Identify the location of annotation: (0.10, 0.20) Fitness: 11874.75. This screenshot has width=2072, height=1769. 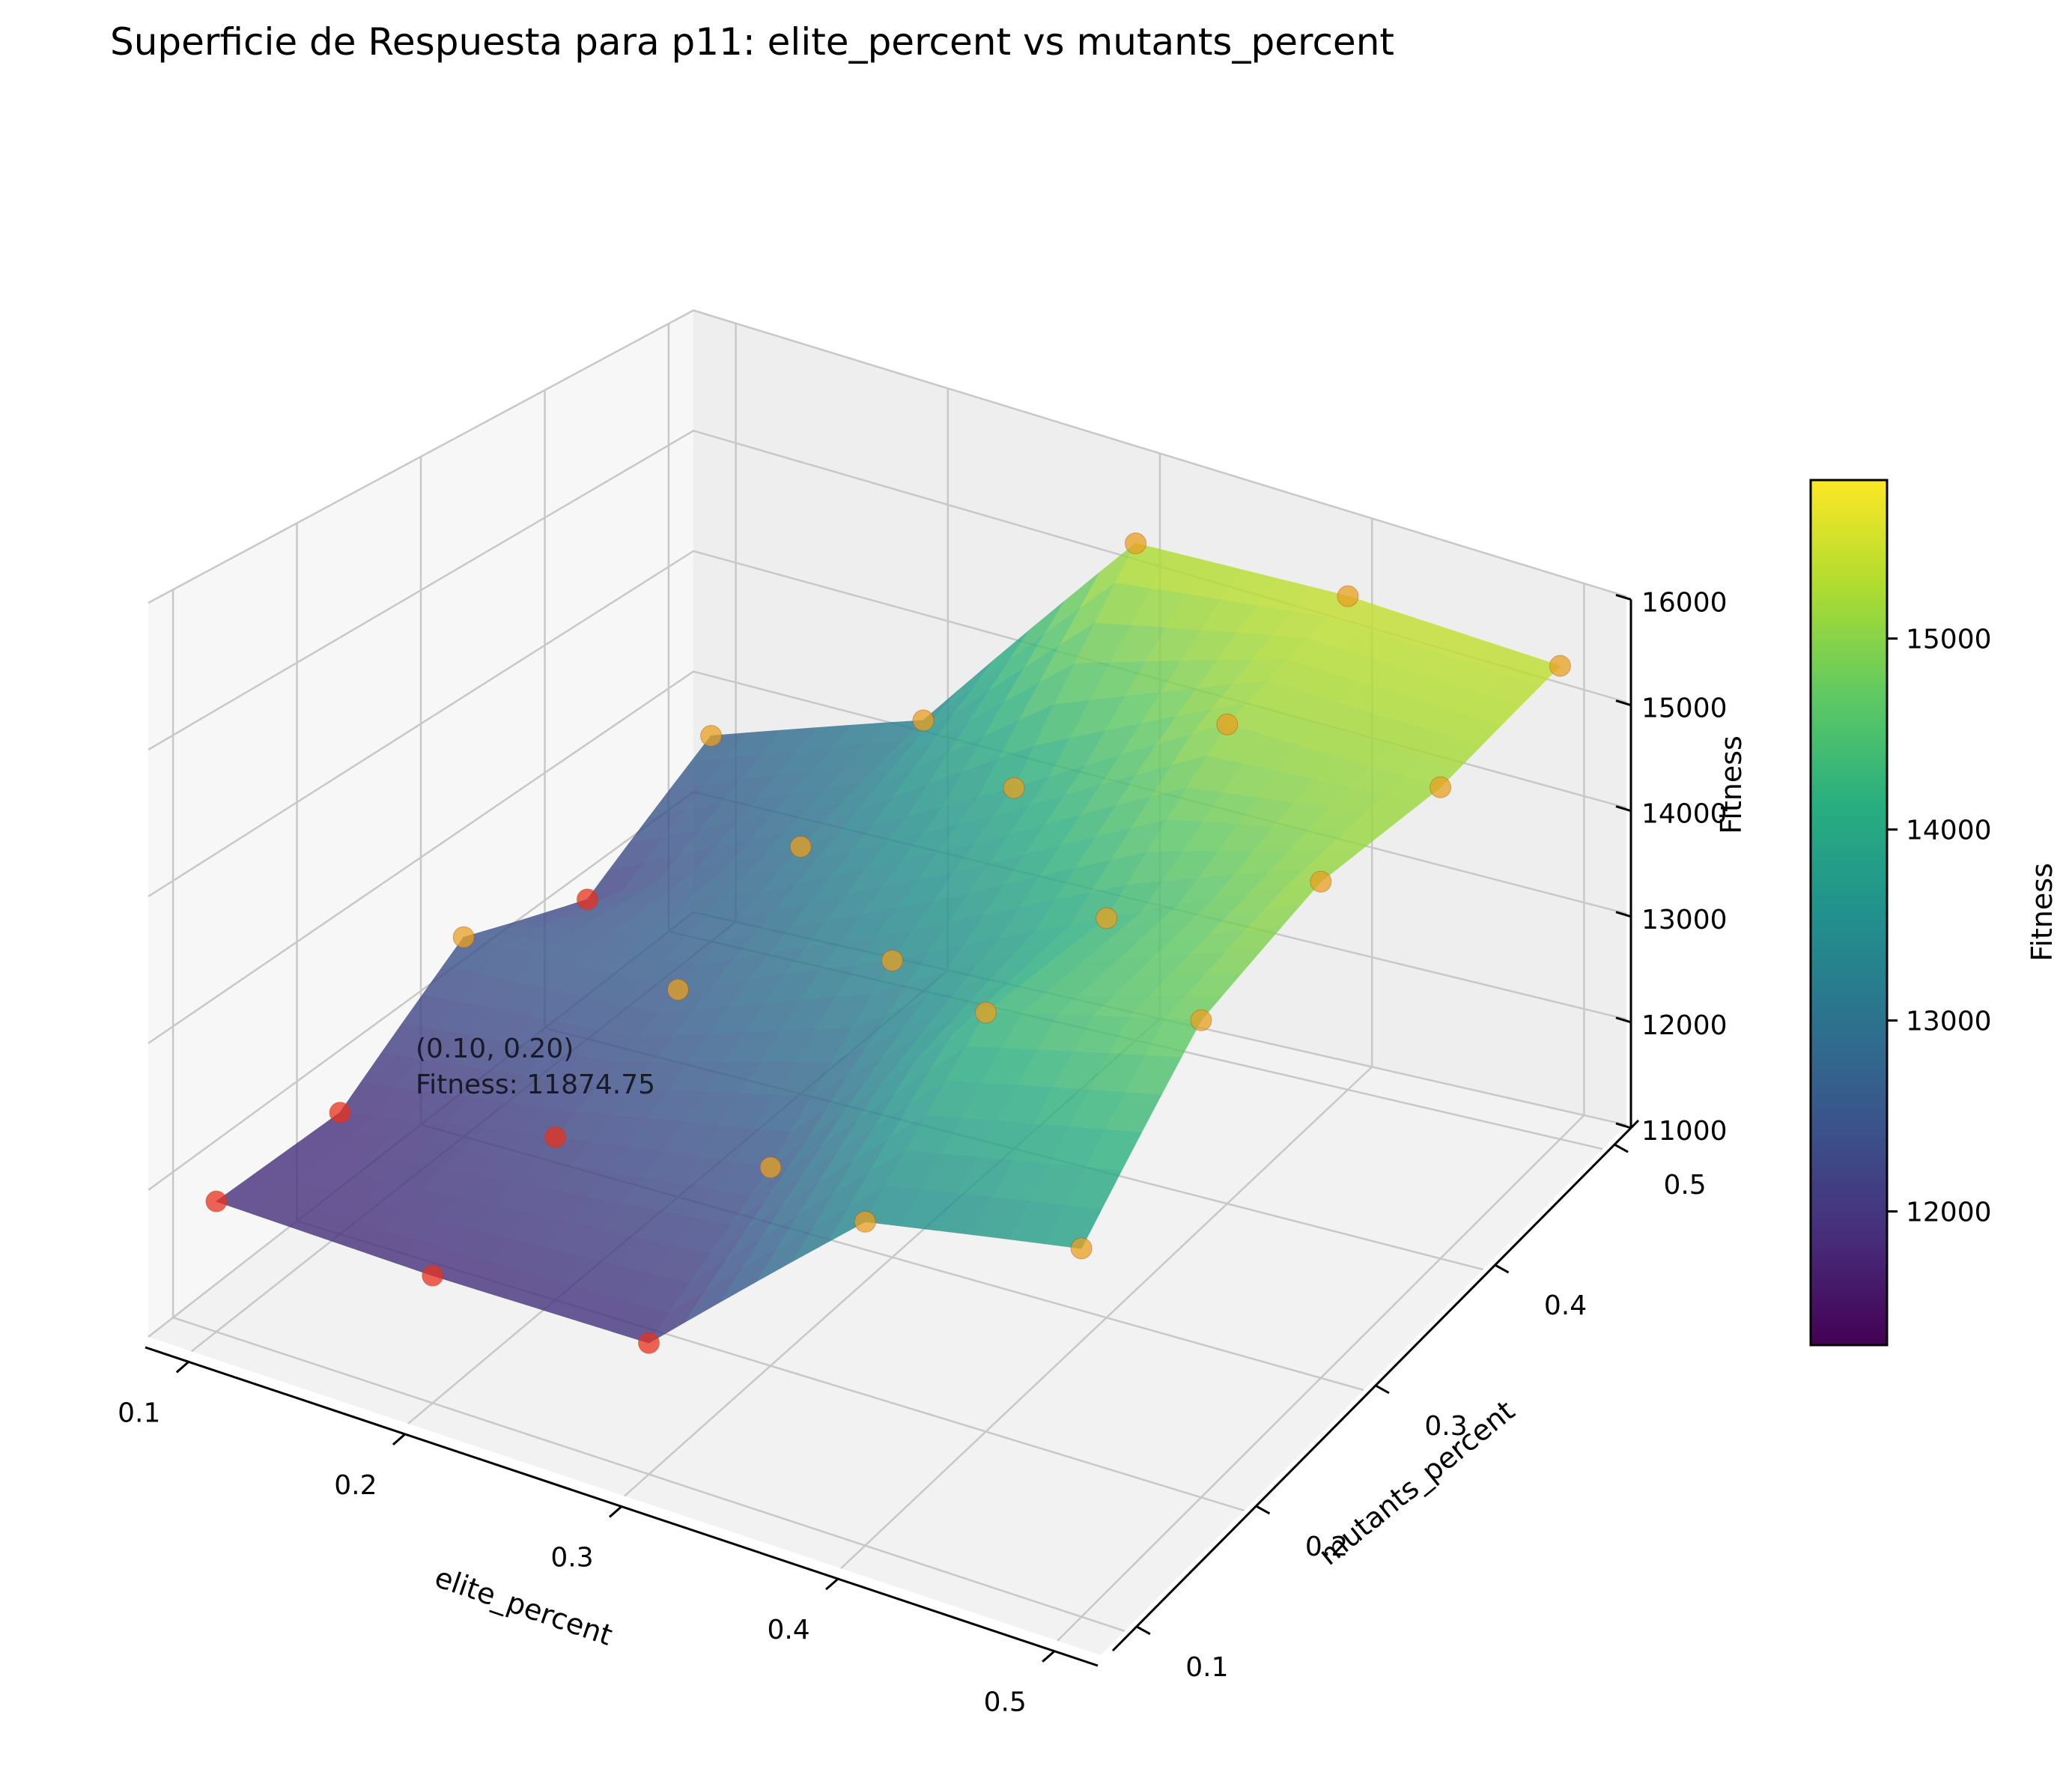
(535, 1067).